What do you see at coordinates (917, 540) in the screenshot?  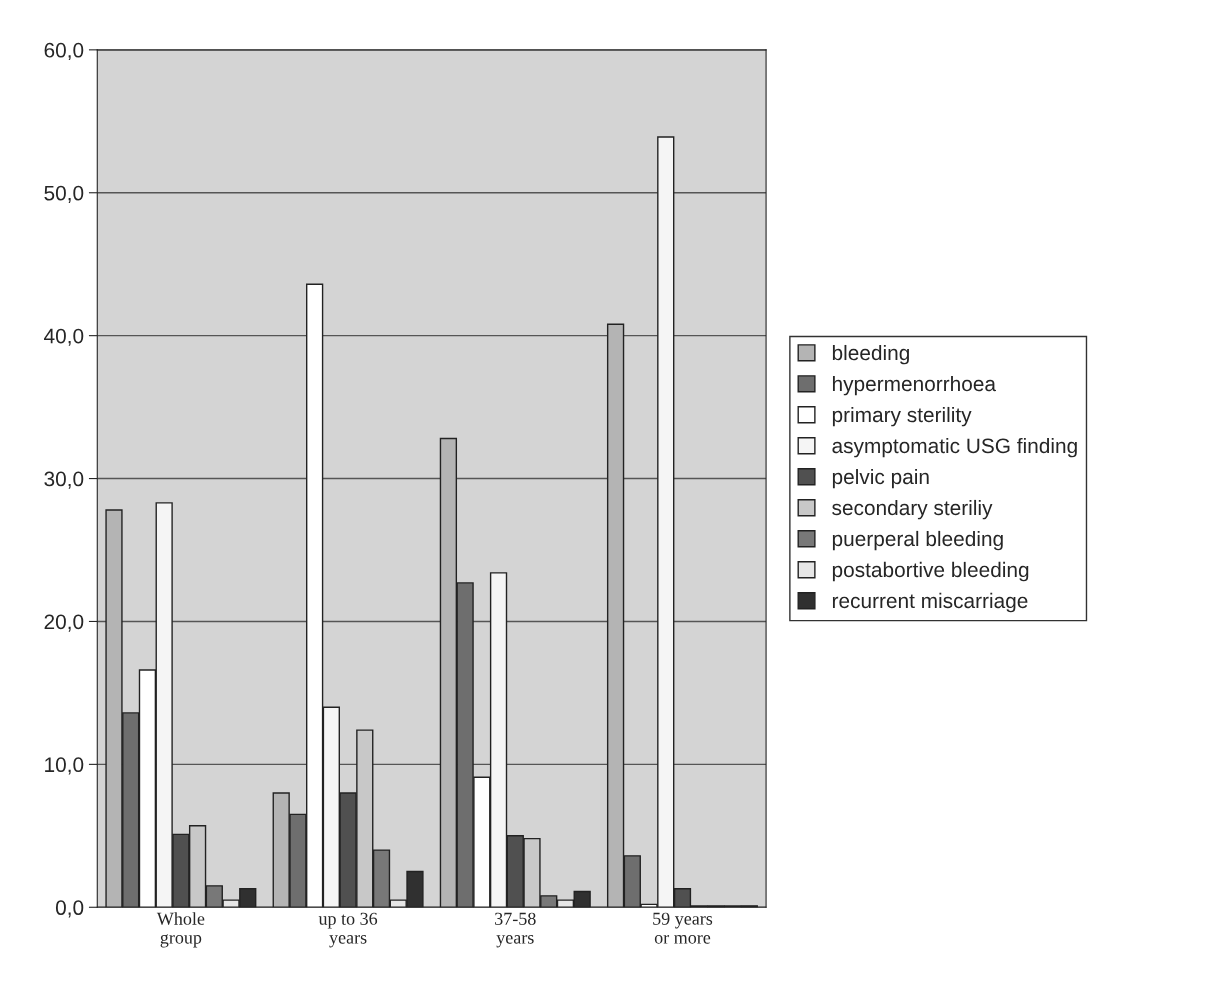 I see `legend-label: puerperal bleeding` at bounding box center [917, 540].